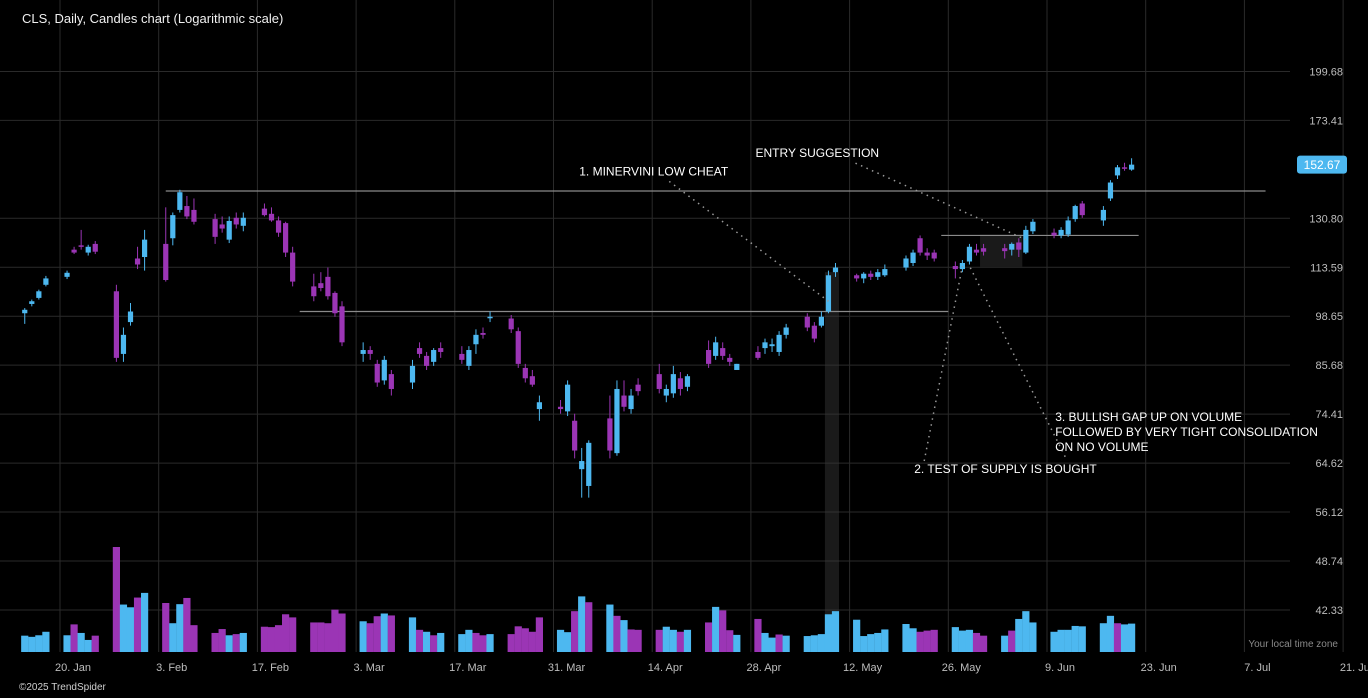 The height and width of the screenshot is (698, 1368). I want to click on annotation-label: ON NO VOLUME, so click(1101, 447).